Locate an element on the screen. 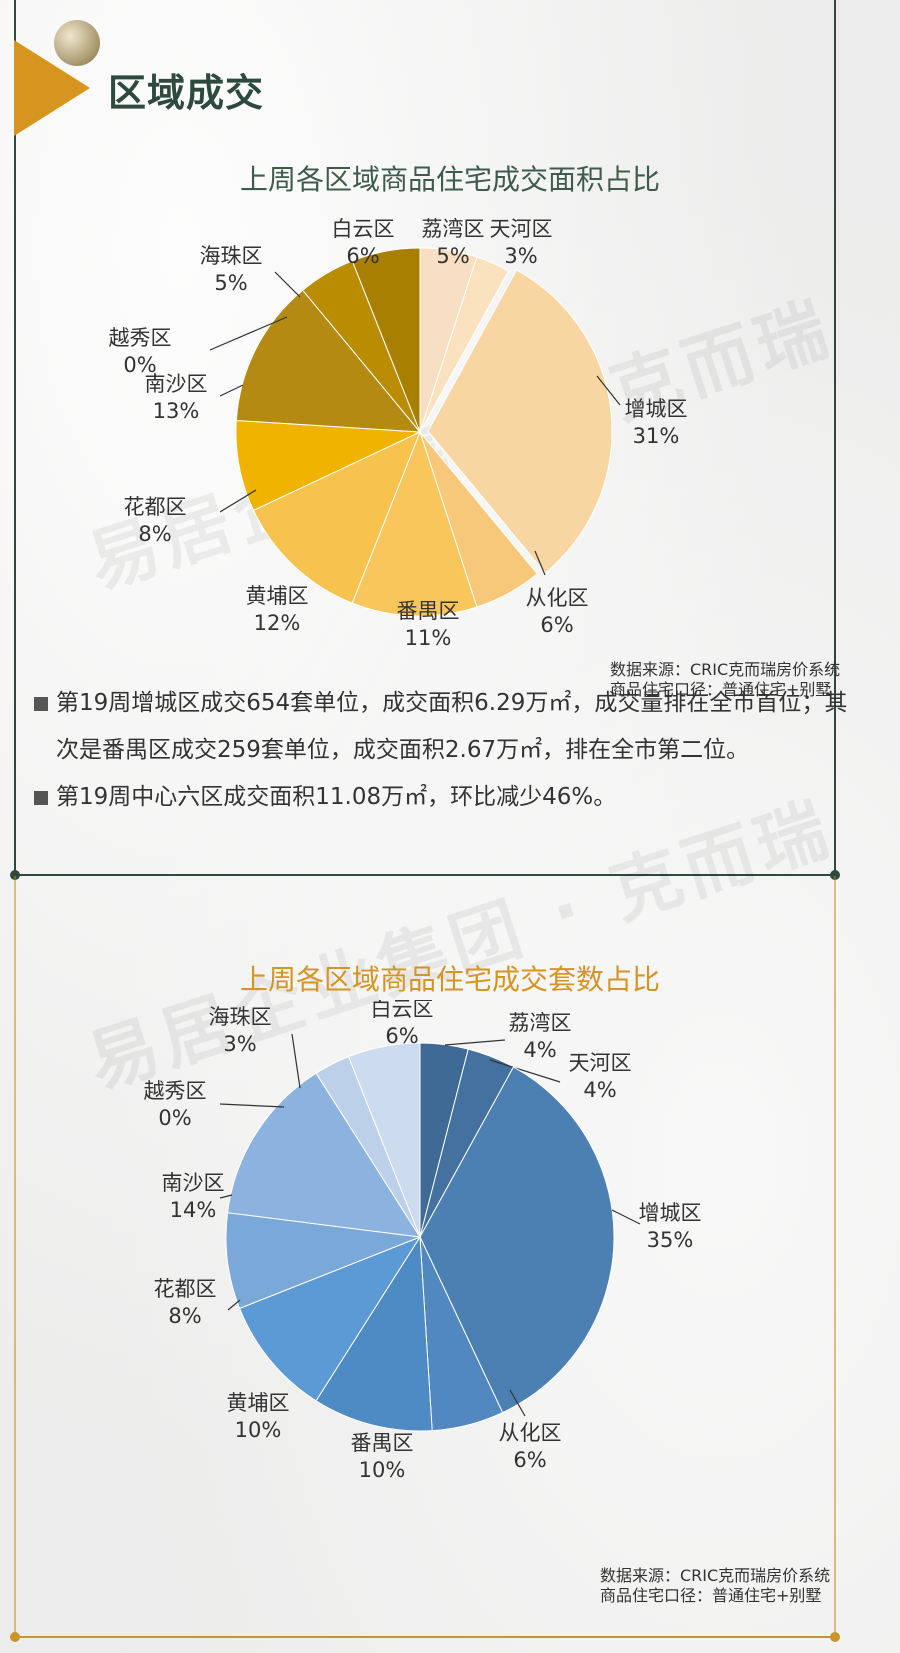  bottom-dot-left is located at coordinates (15, 1637).